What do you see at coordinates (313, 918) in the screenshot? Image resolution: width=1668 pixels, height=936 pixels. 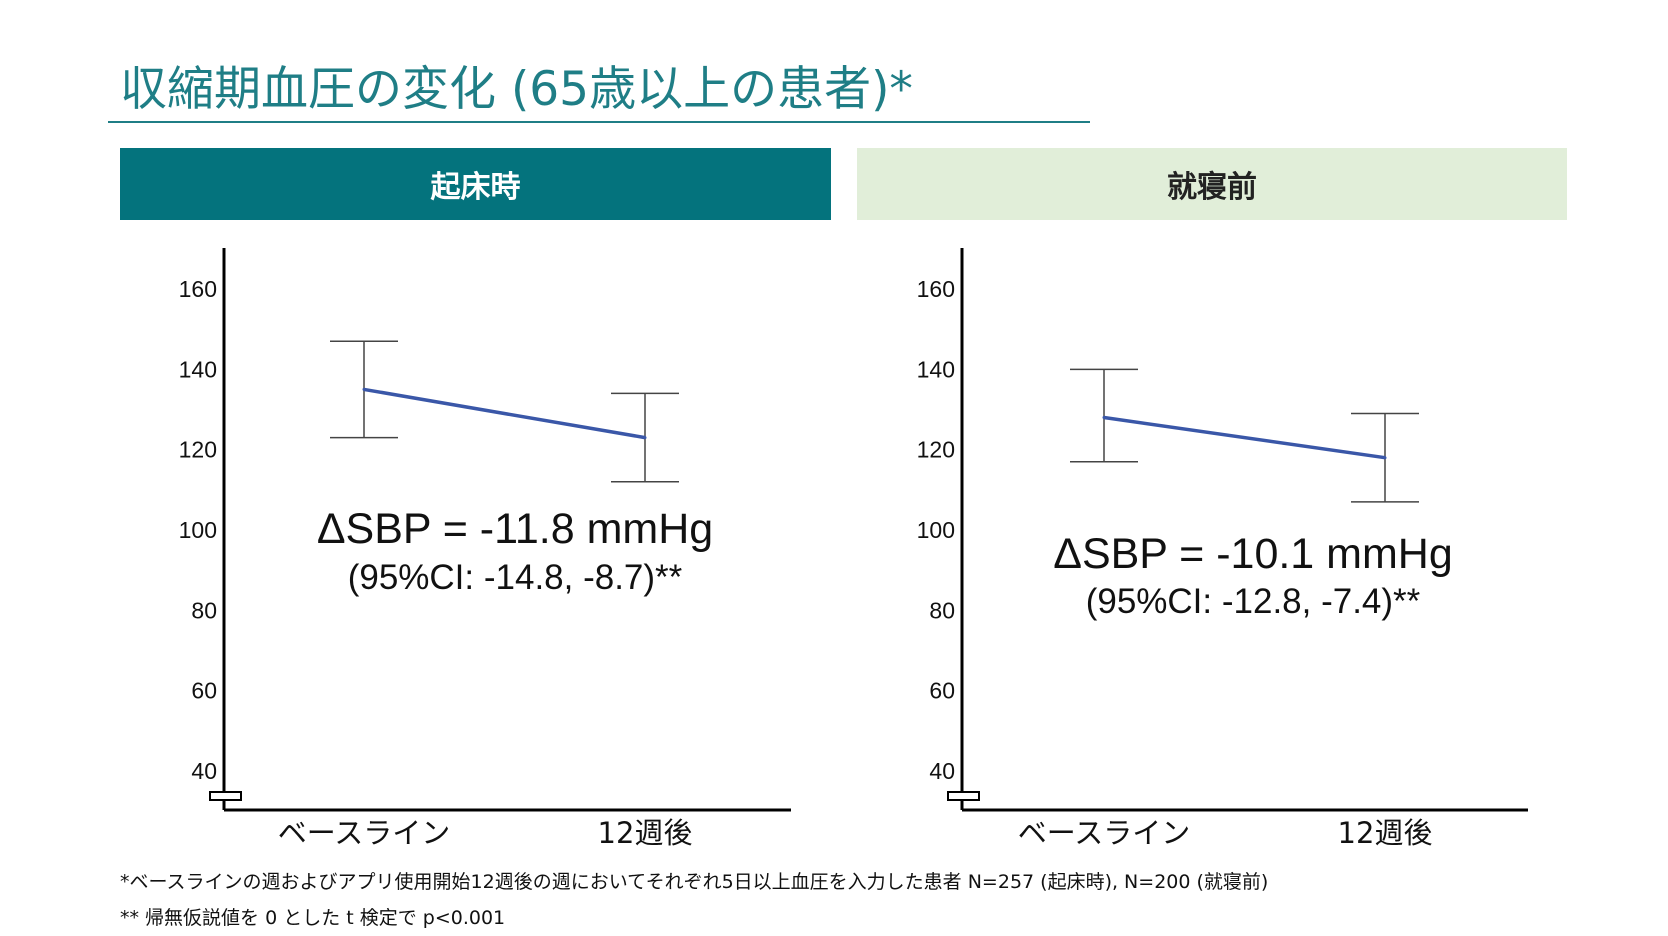 I see `footnote-significance: ** 帰無仮説値を 0 とした t 検定で p<0.001` at bounding box center [313, 918].